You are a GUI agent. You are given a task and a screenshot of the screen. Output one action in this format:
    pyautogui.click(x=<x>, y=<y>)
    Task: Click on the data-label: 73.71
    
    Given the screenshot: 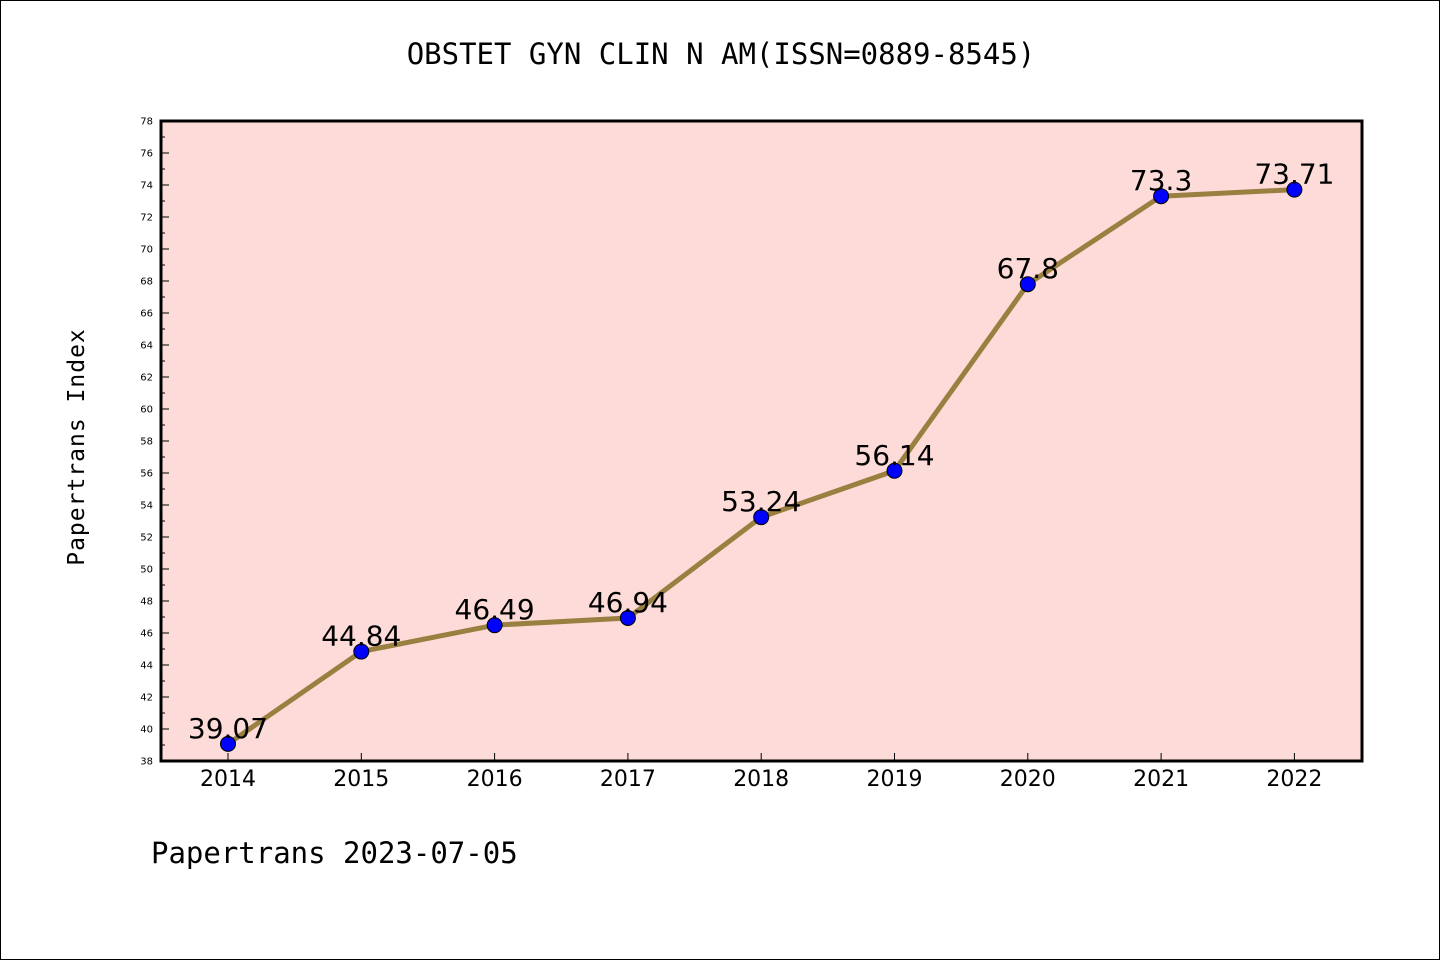 What is the action you would take?
    pyautogui.click(x=1294, y=174)
    